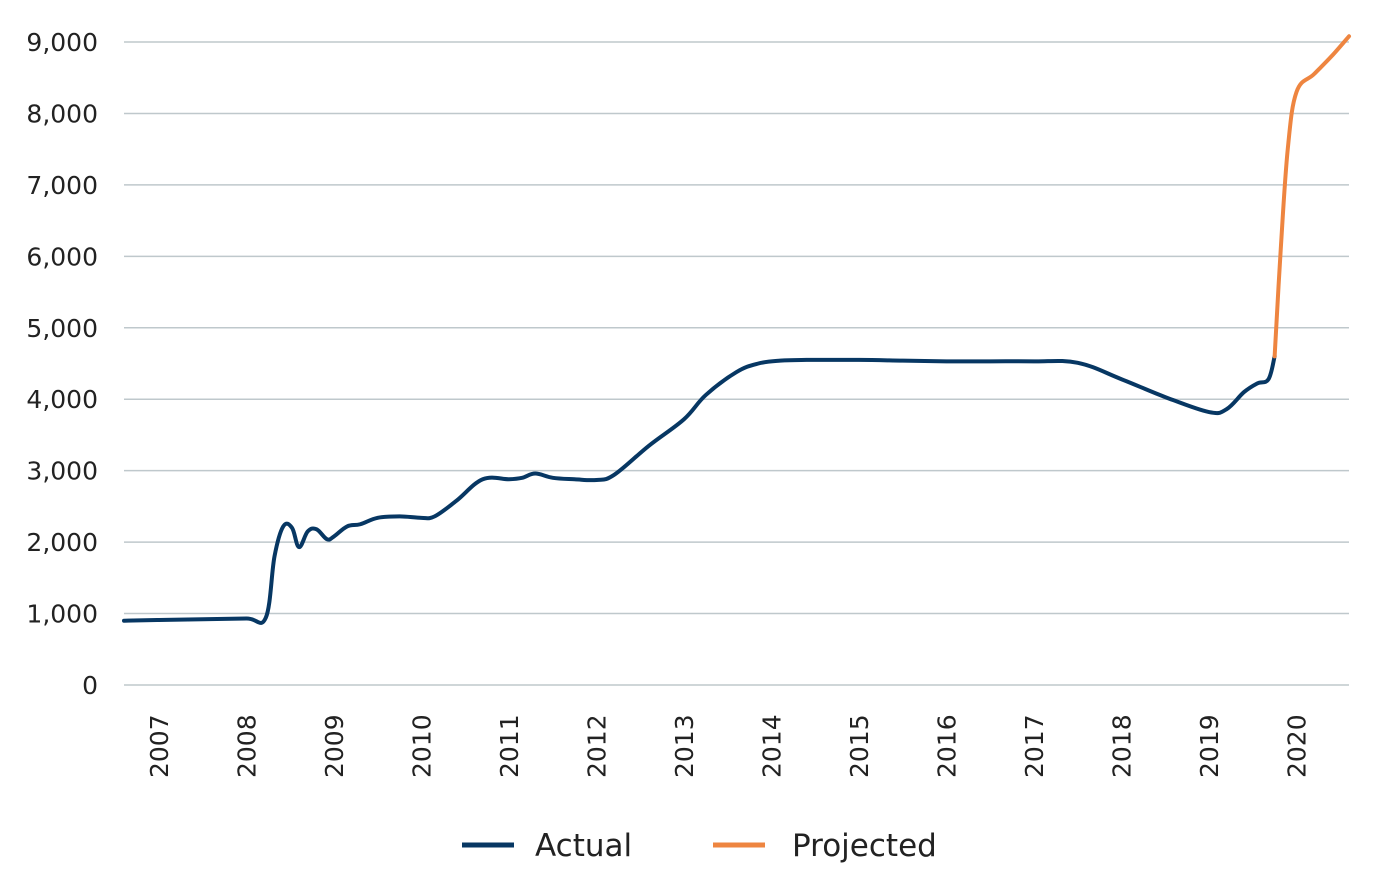  I want to click on legend-item-projected: Projected, so click(825, 846).